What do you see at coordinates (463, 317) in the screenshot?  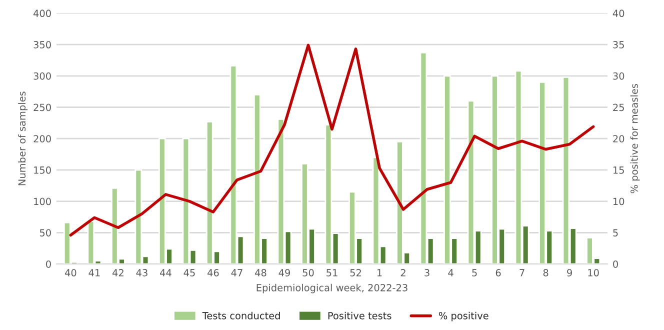 I see `legend-label: % positive` at bounding box center [463, 317].